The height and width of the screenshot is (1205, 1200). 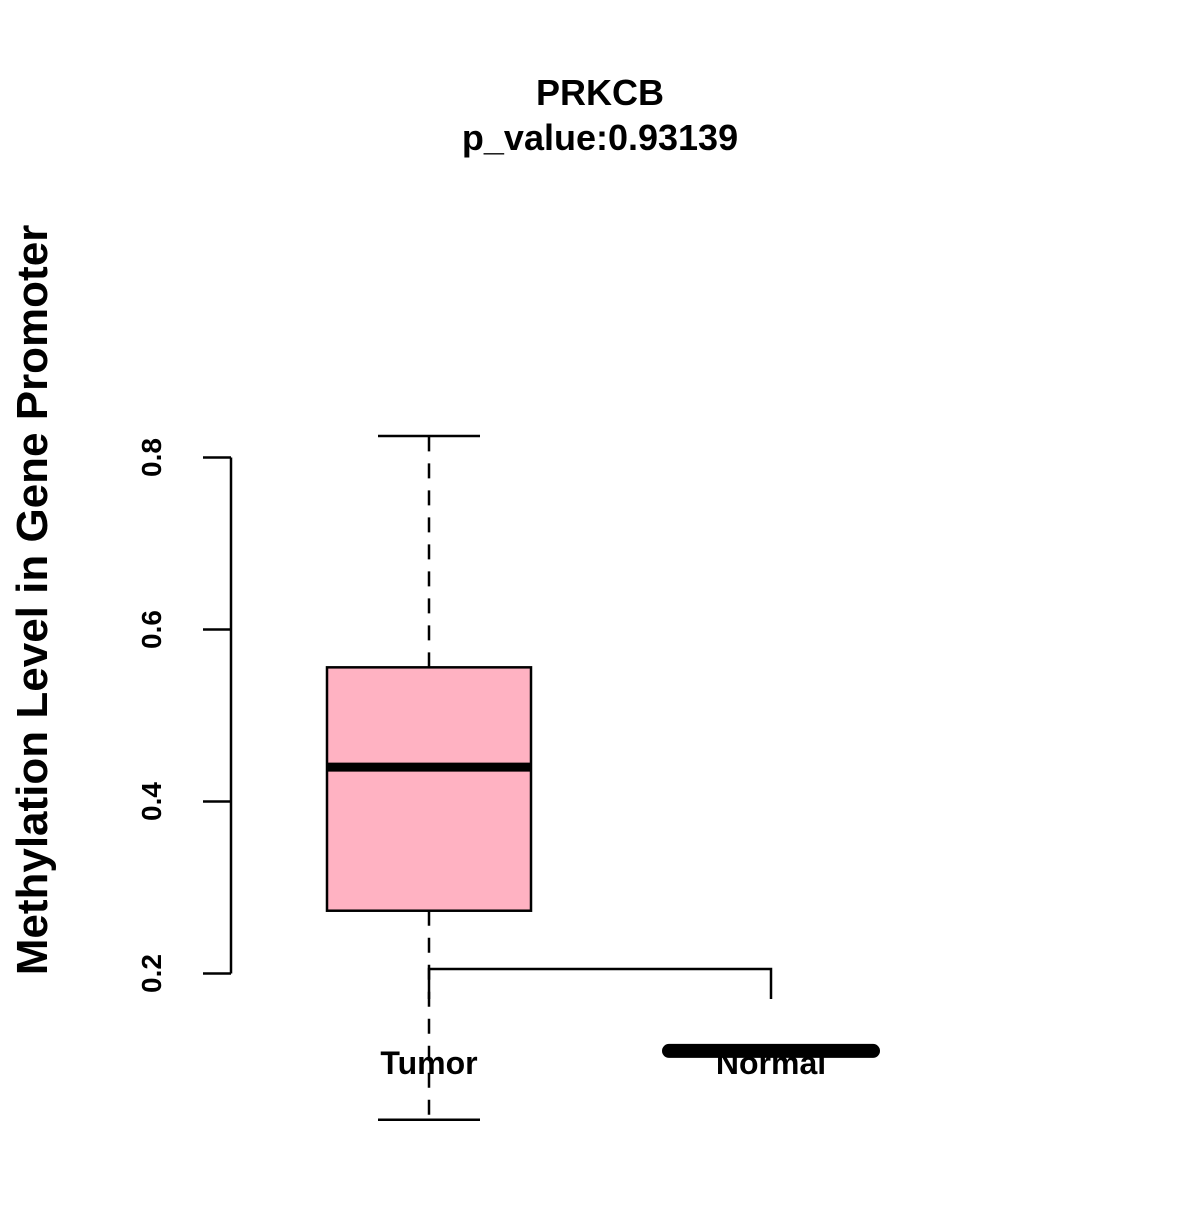 What do you see at coordinates (600, 137) in the screenshot?
I see `chart-subtitle: p_value:0.93139` at bounding box center [600, 137].